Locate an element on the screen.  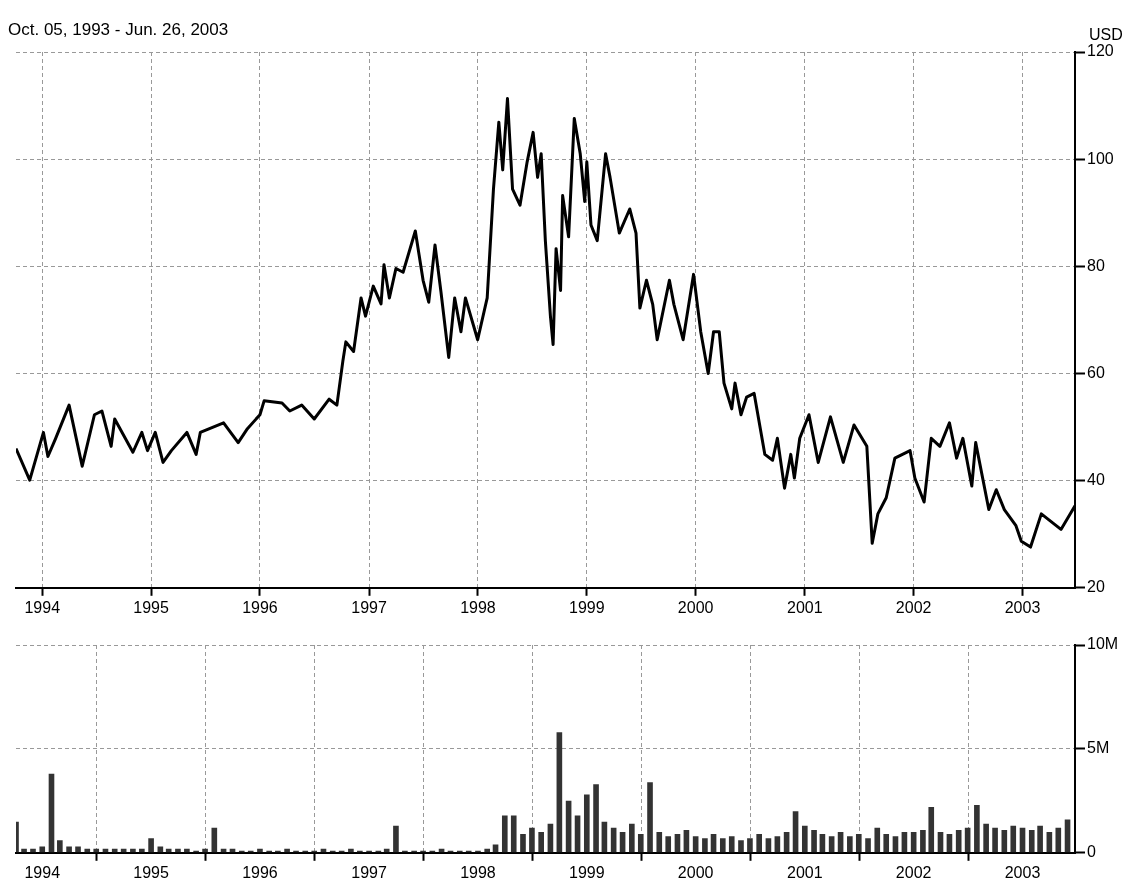
y-tick-label: 80 is located at coordinates (1096, 265).